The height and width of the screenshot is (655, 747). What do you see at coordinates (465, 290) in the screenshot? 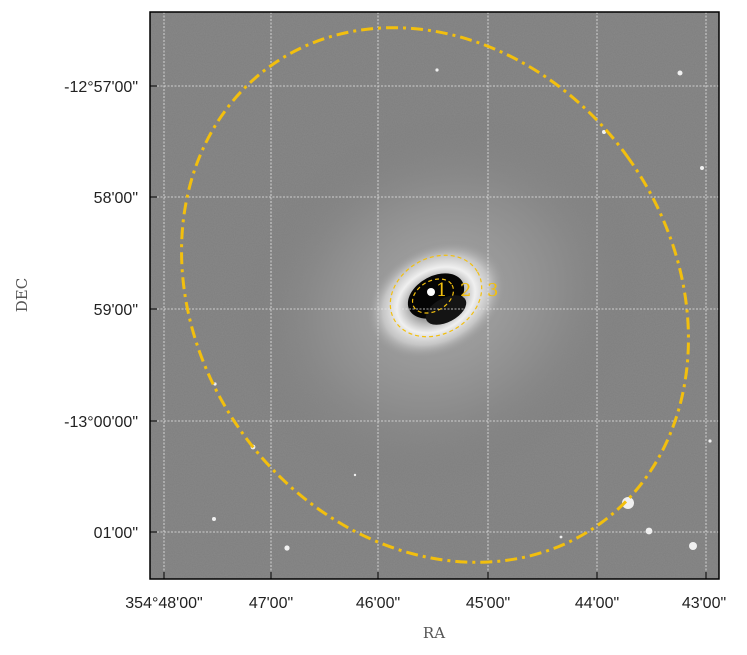
I see `aperture-2-label: 2` at bounding box center [465, 290].